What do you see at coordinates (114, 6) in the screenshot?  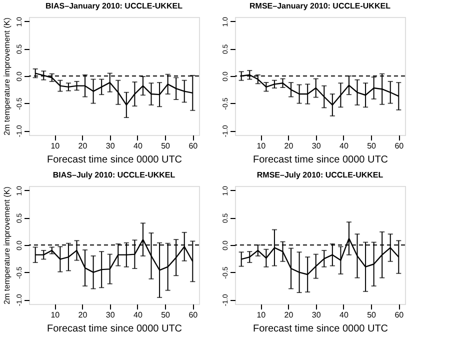 I see `chart-title: BIAS–January 2010: UCCLE-UKKEL` at bounding box center [114, 6].